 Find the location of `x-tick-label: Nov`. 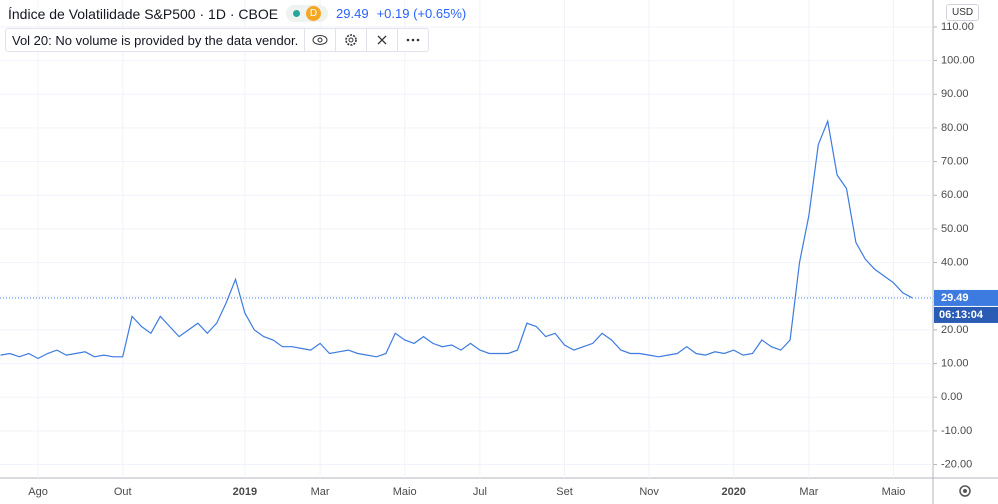

x-tick-label: Nov is located at coordinates (649, 492).